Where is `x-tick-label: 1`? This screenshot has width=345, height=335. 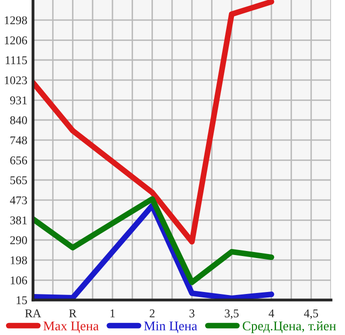
x-tick-label: 1 is located at coordinates (112, 313).